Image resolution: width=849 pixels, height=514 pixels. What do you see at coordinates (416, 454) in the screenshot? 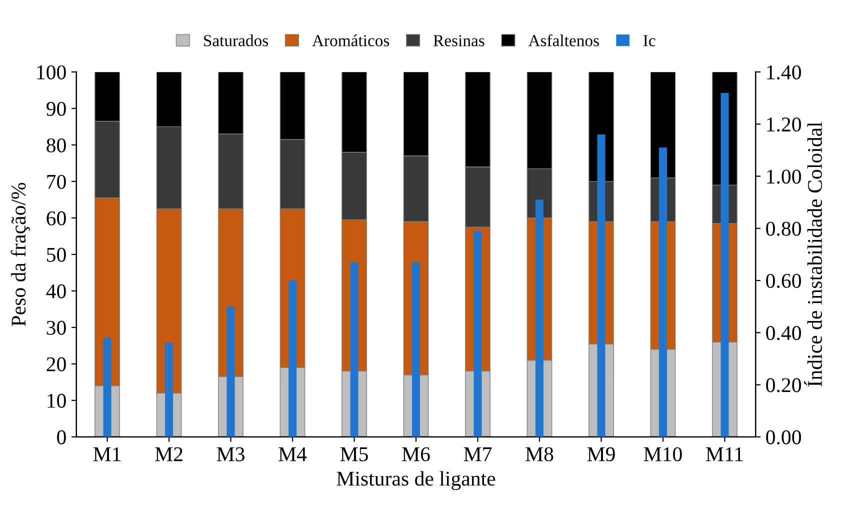
I see `x-tick-label: M6` at bounding box center [416, 454].